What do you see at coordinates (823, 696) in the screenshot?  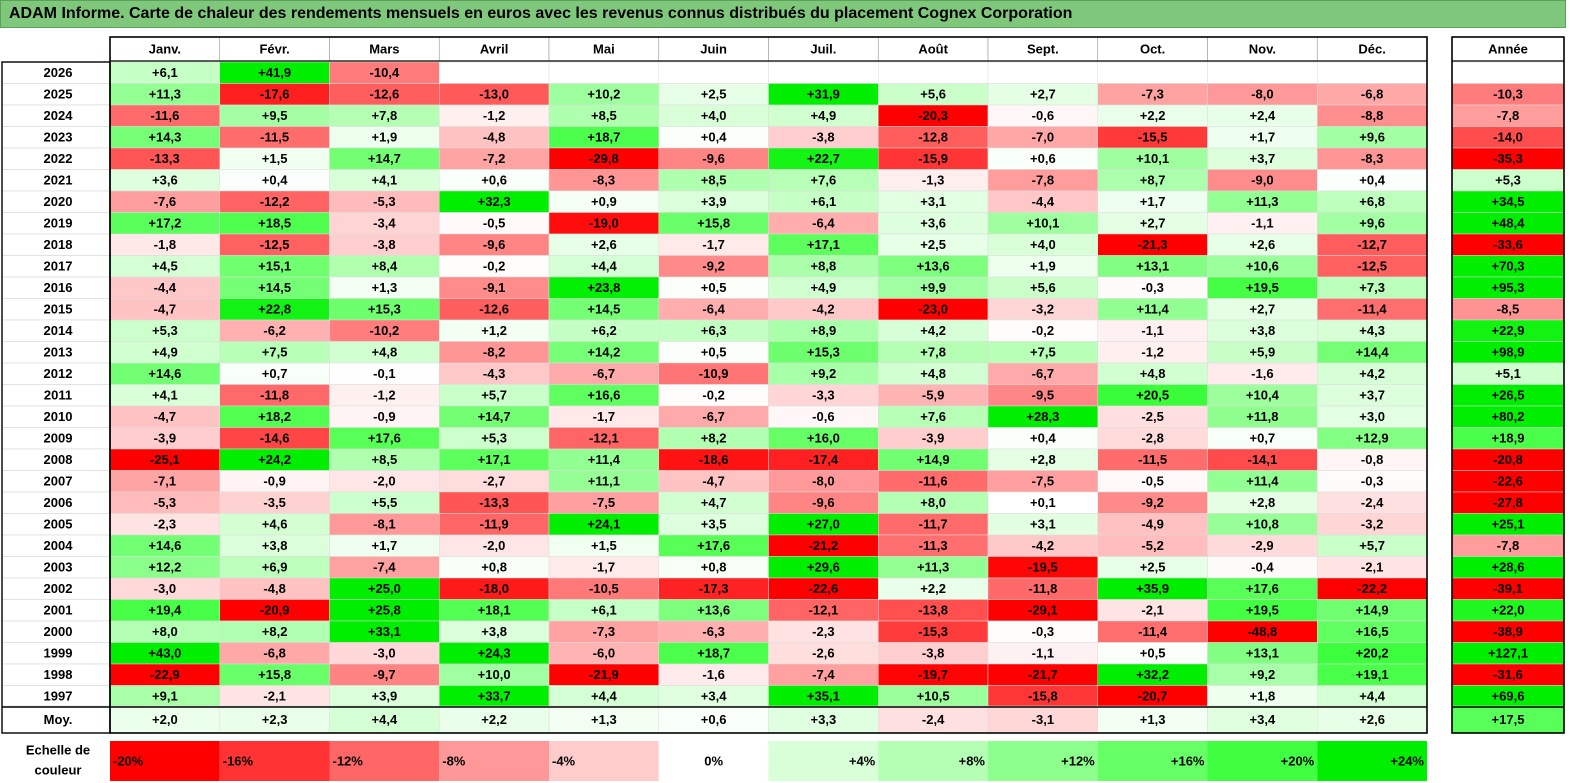 I see `heatmap-cell-value: +35,1` at bounding box center [823, 696].